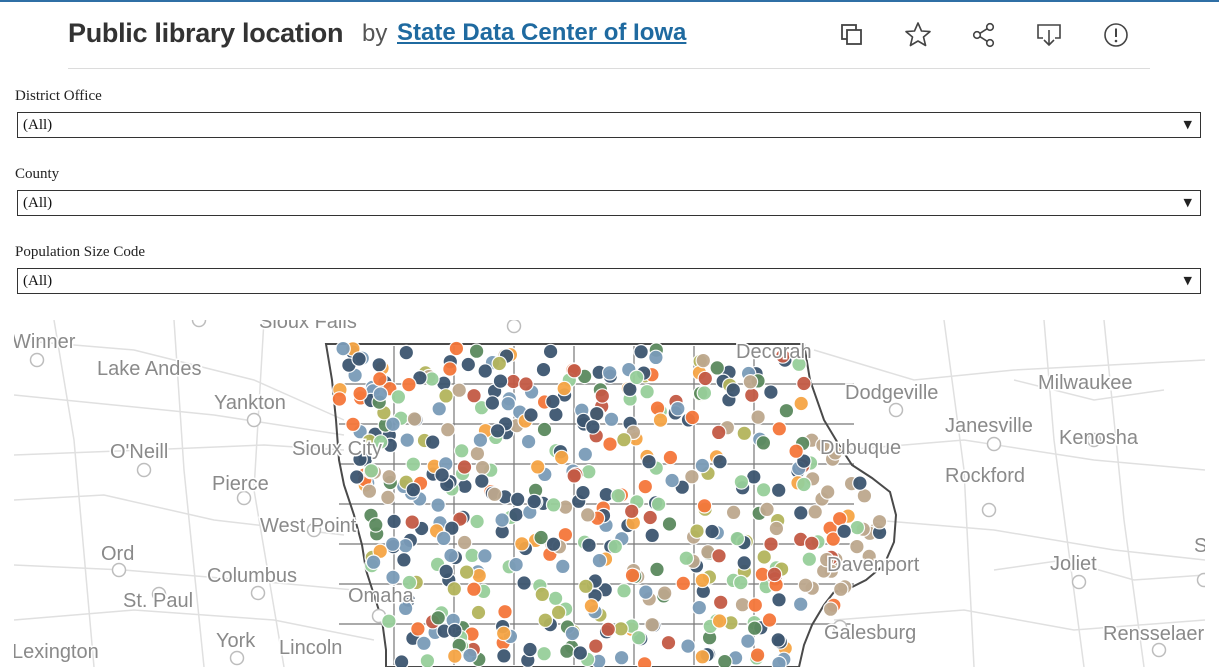  I want to click on county-select: (All) ▼, so click(609, 203).